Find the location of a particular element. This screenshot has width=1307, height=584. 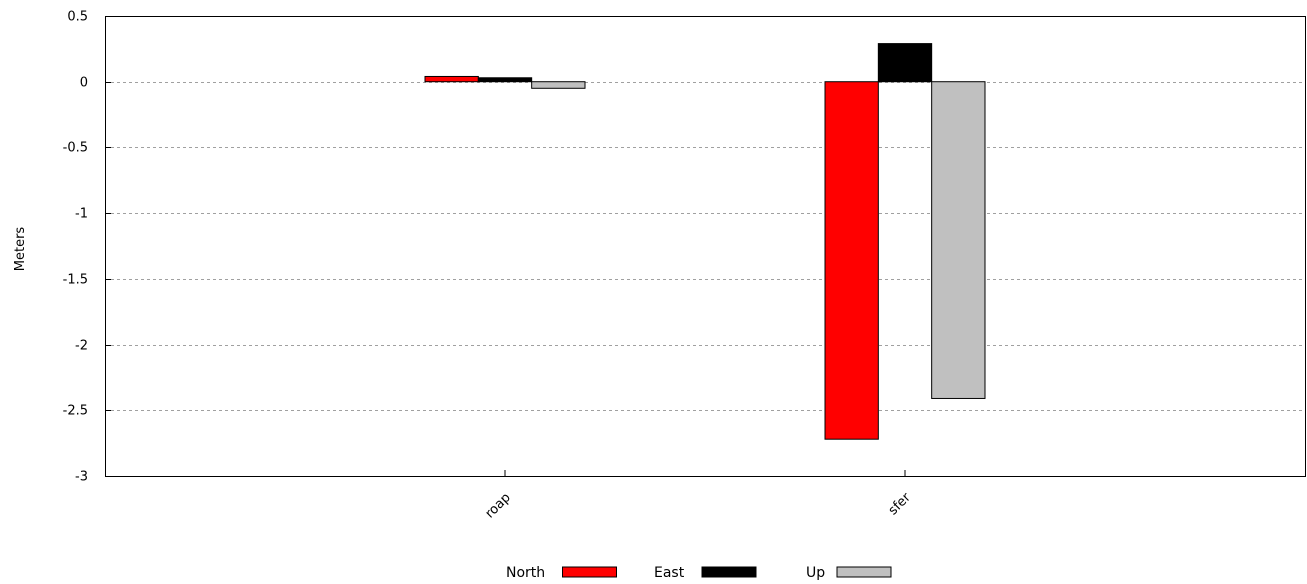

legend-swatch-north is located at coordinates (589, 572).